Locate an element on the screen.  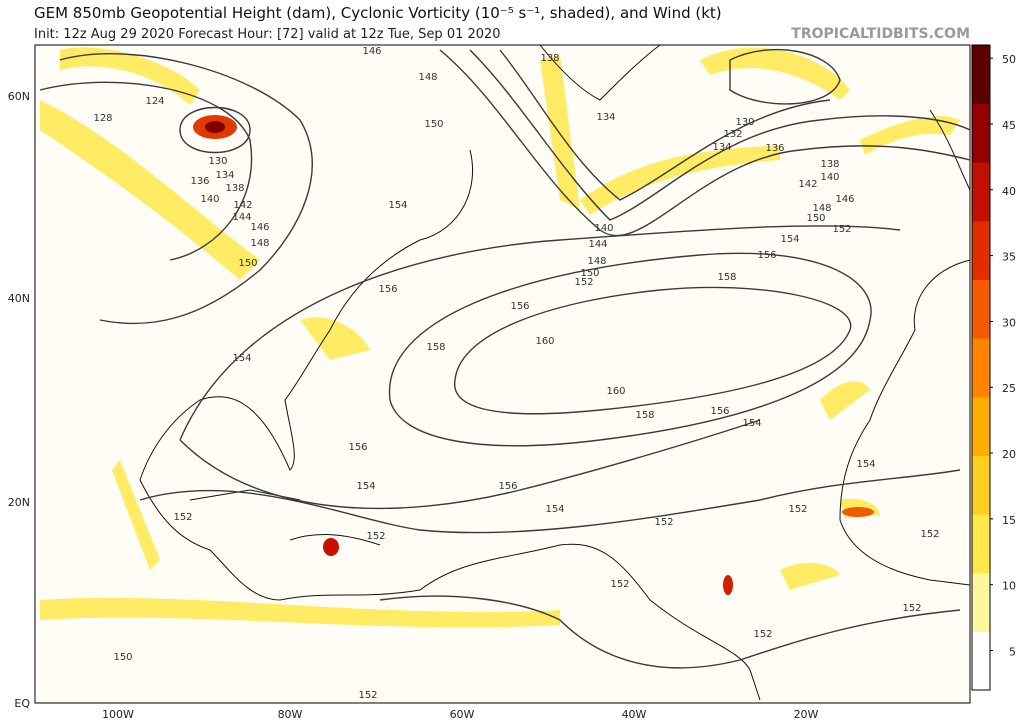
site: TROPICALTIDBITS.COM is located at coordinates (880, 34).